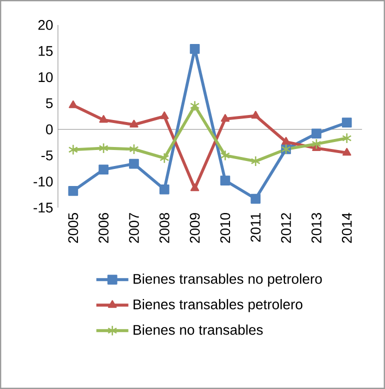 The width and height of the screenshot is (385, 389). I want to click on x-tick-label: 2006, so click(103, 228).